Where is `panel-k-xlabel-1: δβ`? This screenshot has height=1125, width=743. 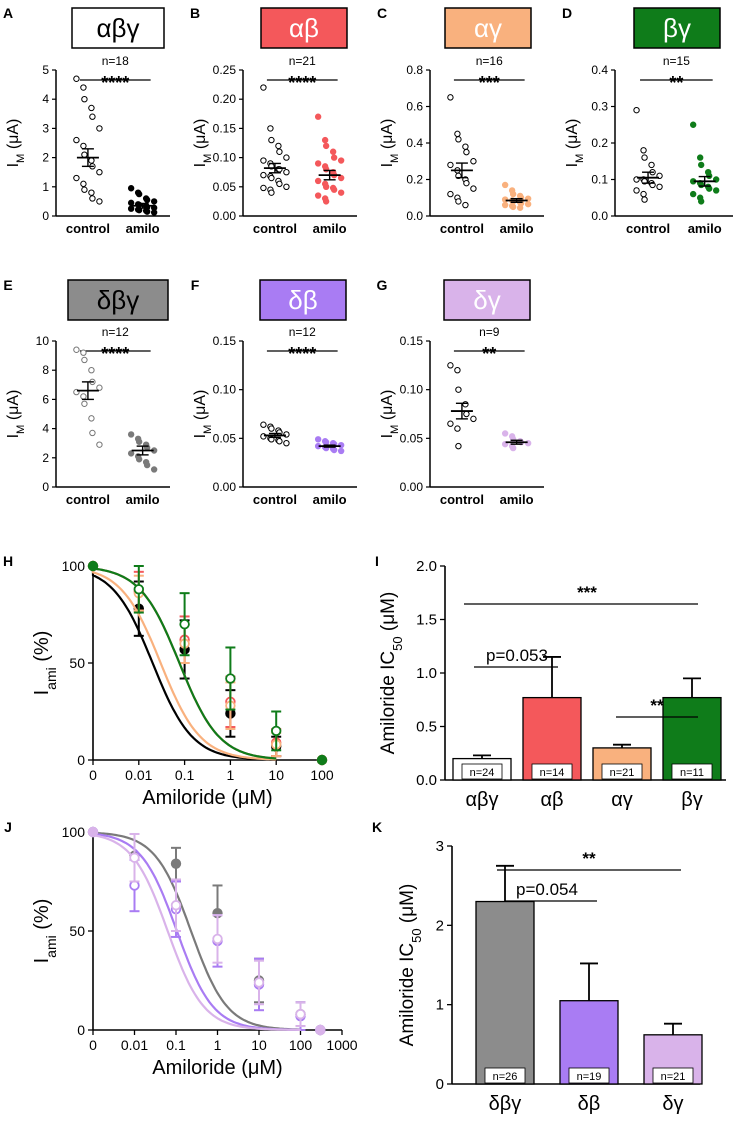 panel-k-xlabel-1: δβ is located at coordinates (589, 1104).